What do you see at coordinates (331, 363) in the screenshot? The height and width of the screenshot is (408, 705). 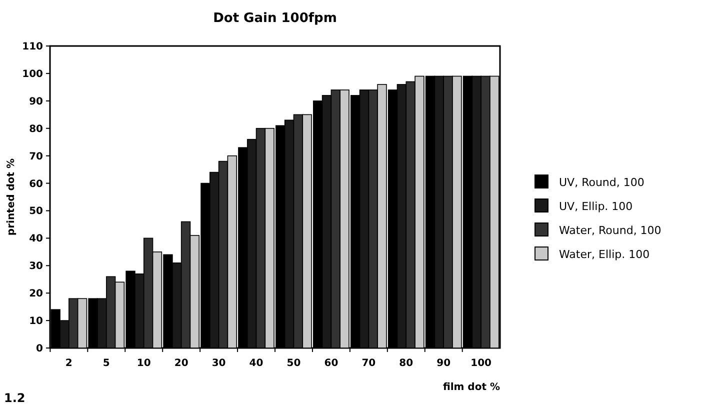 I see `x-tick-label: 60` at bounding box center [331, 363].